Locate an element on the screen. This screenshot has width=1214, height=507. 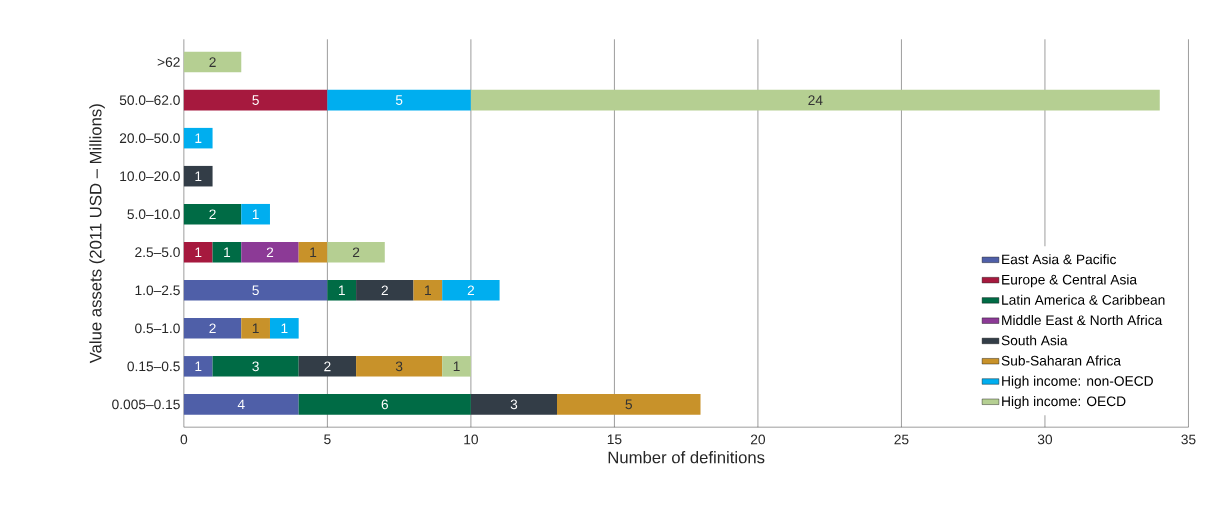
x-axis-title: Number of definitions is located at coordinates (686, 457).